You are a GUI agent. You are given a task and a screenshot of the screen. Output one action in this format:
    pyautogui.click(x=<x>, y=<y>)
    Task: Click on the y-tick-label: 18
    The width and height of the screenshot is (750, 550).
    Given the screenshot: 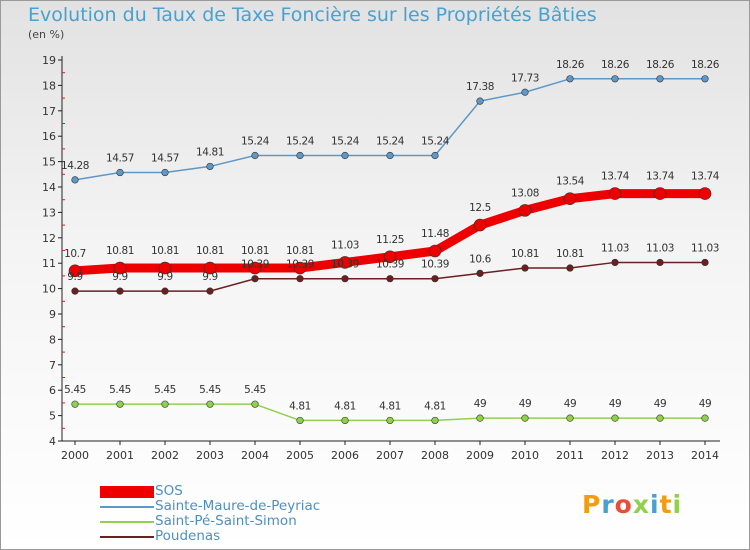 What is the action you would take?
    pyautogui.click(x=49, y=85)
    